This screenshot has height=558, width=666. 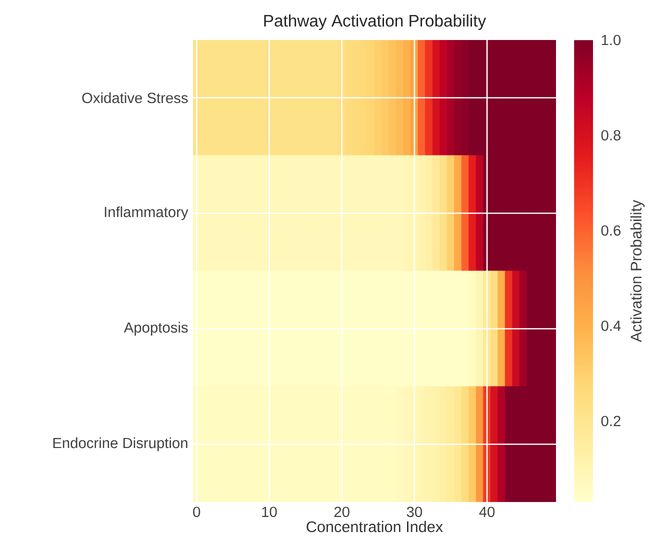 What do you see at coordinates (342, 512) in the screenshot?
I see `x-tick-label: 20` at bounding box center [342, 512].